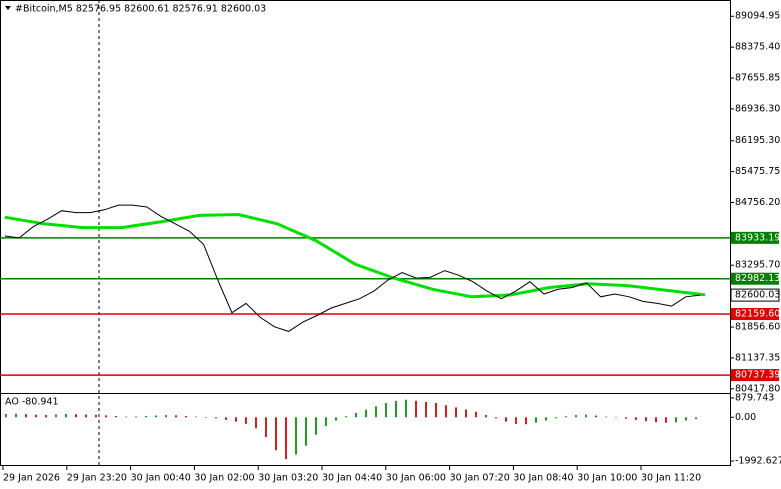 Image resolution: width=781 pixels, height=489 pixels. I want to click on x-tick-label: 30 Jan 07:20, so click(480, 478).